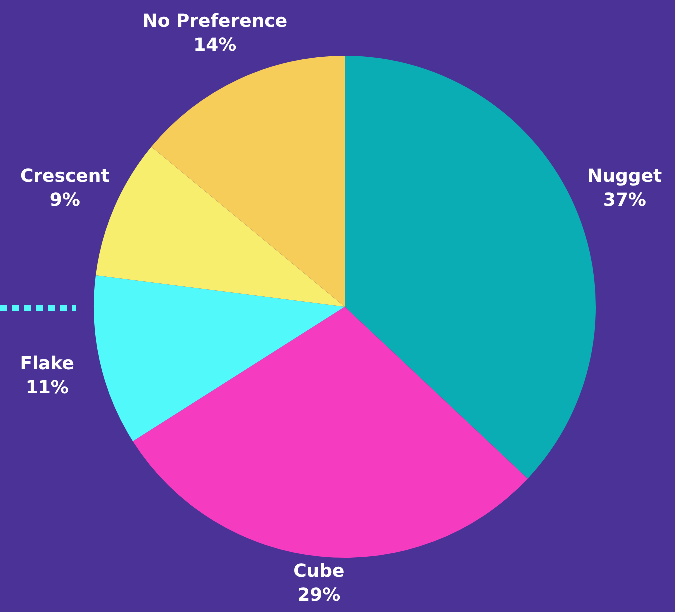 This screenshot has height=612, width=675. Describe the element at coordinates (47, 364) in the screenshot. I see `slice-label: Flake` at that location.